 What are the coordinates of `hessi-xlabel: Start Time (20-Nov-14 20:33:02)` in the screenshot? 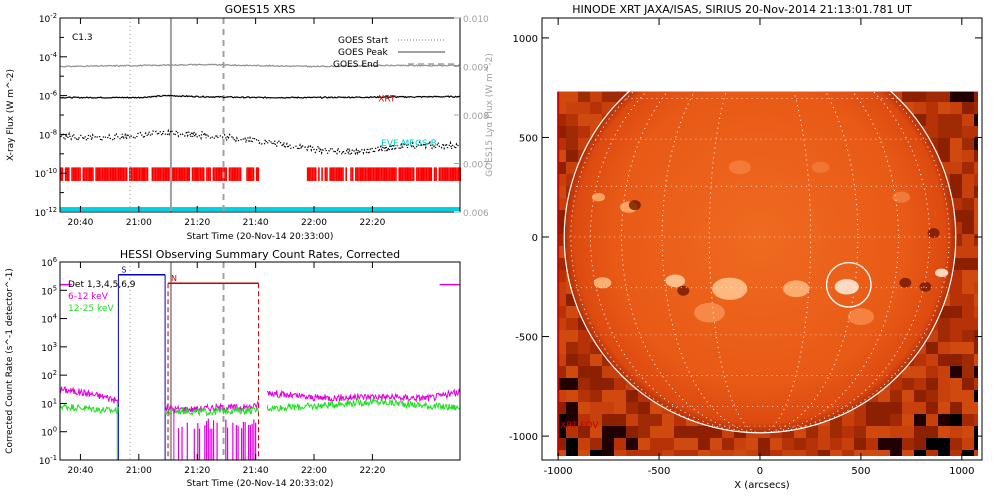 It's located at (260, 484).